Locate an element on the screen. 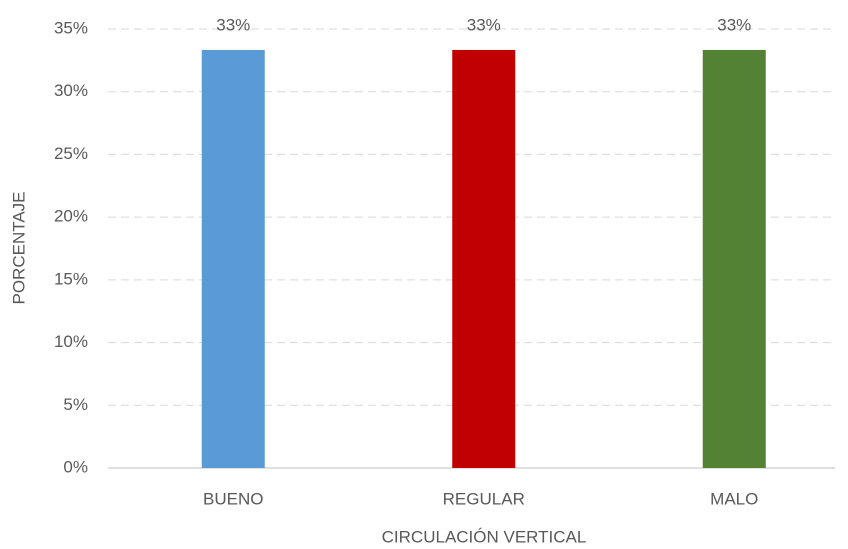  y-tick-label: 0% is located at coordinates (75, 466).